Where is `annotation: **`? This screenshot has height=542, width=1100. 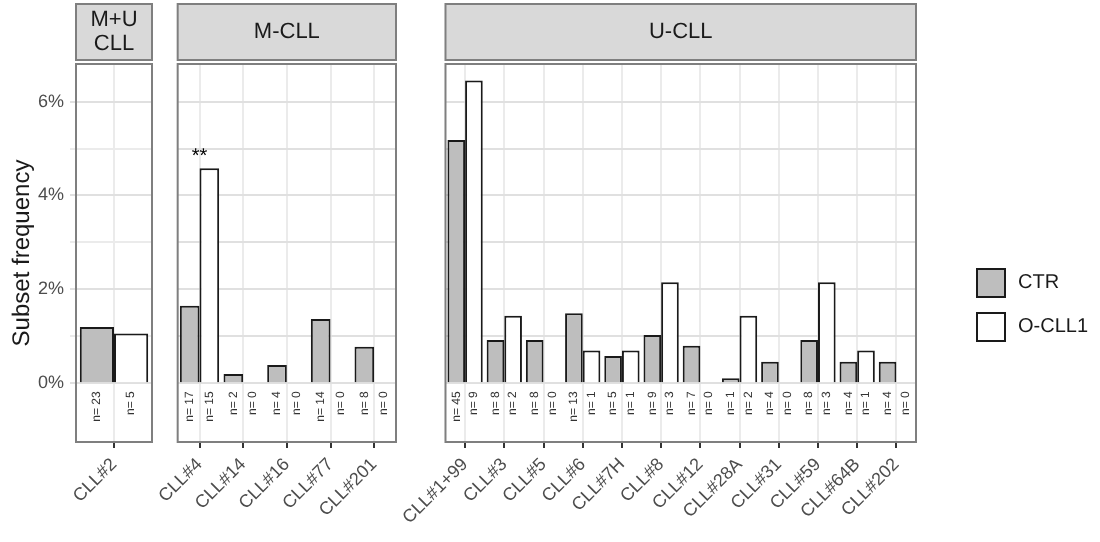
annotation: ** is located at coordinates (199, 156).